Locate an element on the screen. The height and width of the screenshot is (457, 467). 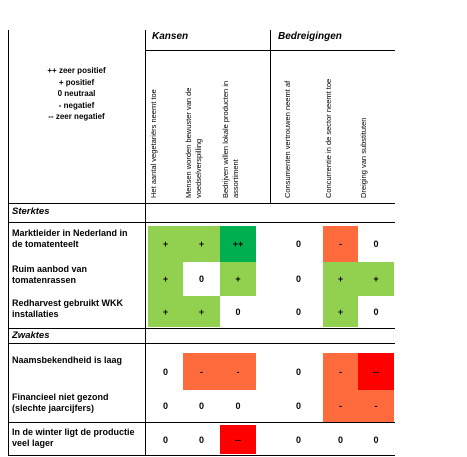
row-label: Redharvest gebruikt WKK installaties is located at coordinates (68, 308).